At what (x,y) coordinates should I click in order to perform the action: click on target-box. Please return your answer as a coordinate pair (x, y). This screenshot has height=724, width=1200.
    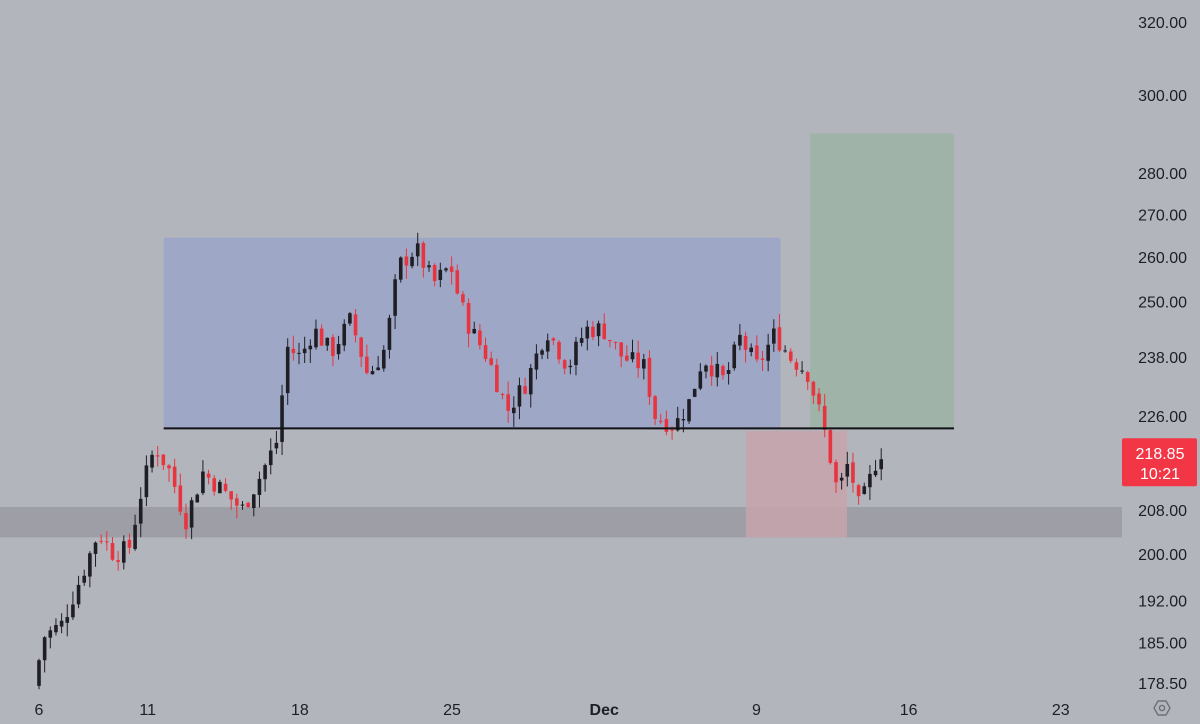
    Looking at the image, I should click on (882, 281).